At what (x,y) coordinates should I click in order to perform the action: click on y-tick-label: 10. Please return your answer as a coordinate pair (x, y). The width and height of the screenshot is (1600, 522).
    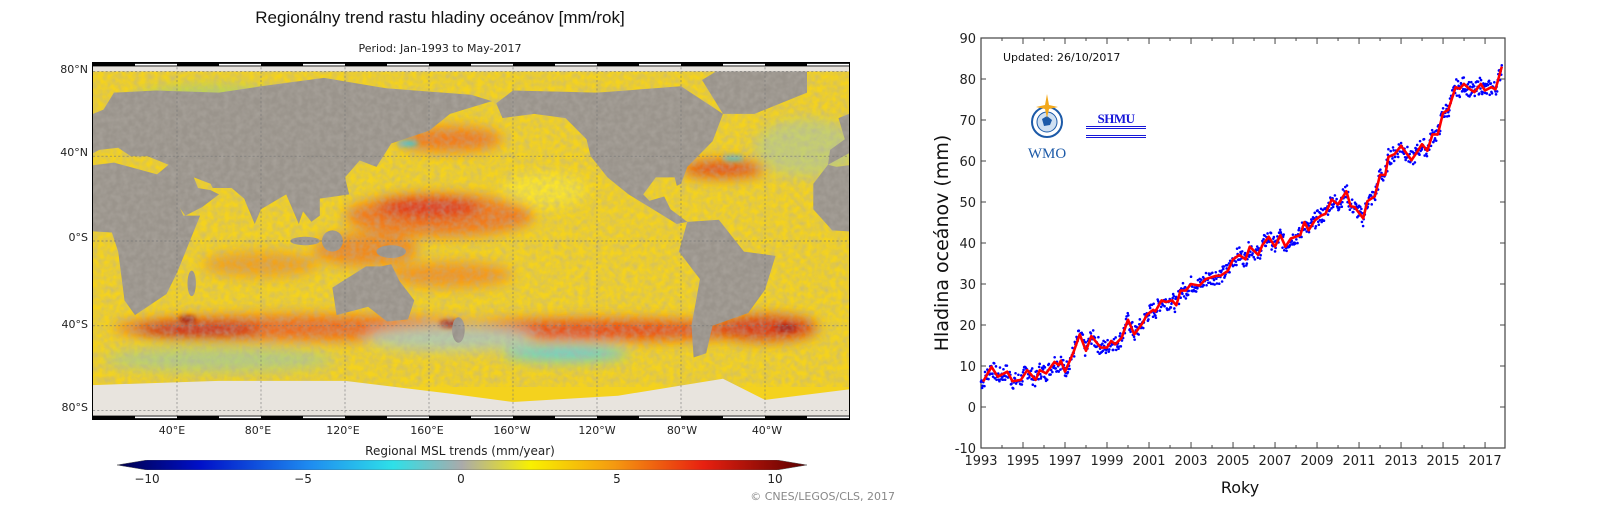
    Looking at the image, I should click on (967, 367).